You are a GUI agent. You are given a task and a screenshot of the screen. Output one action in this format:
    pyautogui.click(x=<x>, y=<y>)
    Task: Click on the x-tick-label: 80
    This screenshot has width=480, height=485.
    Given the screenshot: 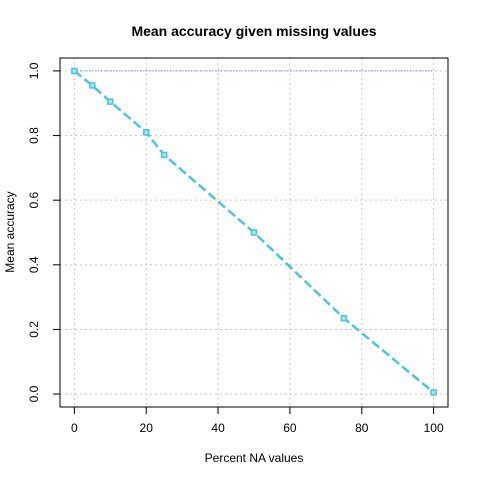 What is the action you would take?
    pyautogui.click(x=362, y=428)
    